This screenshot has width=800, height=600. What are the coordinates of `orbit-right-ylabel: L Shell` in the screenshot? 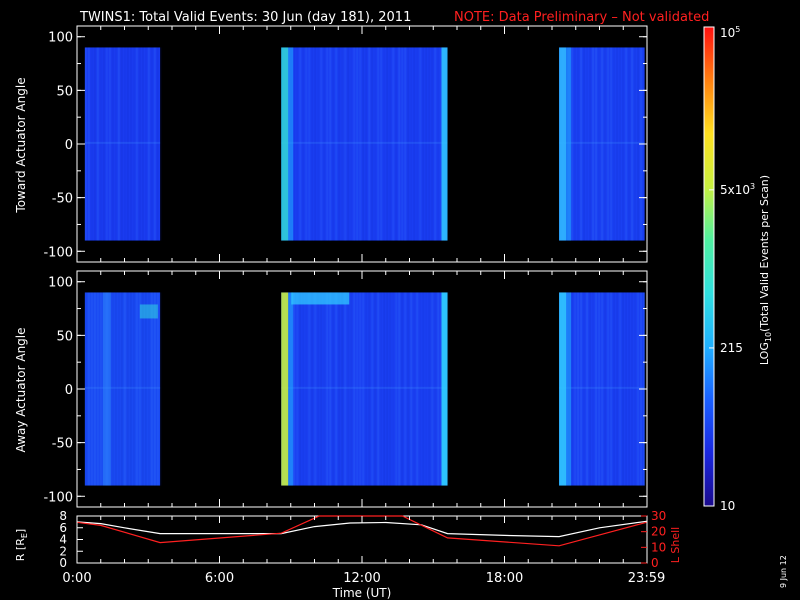 It's located at (675, 545).